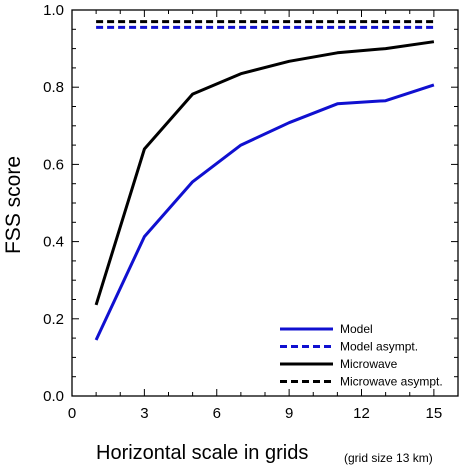 The width and height of the screenshot is (474, 467). Describe the element at coordinates (434, 413) in the screenshot. I see `x-tick-label: 15` at that location.